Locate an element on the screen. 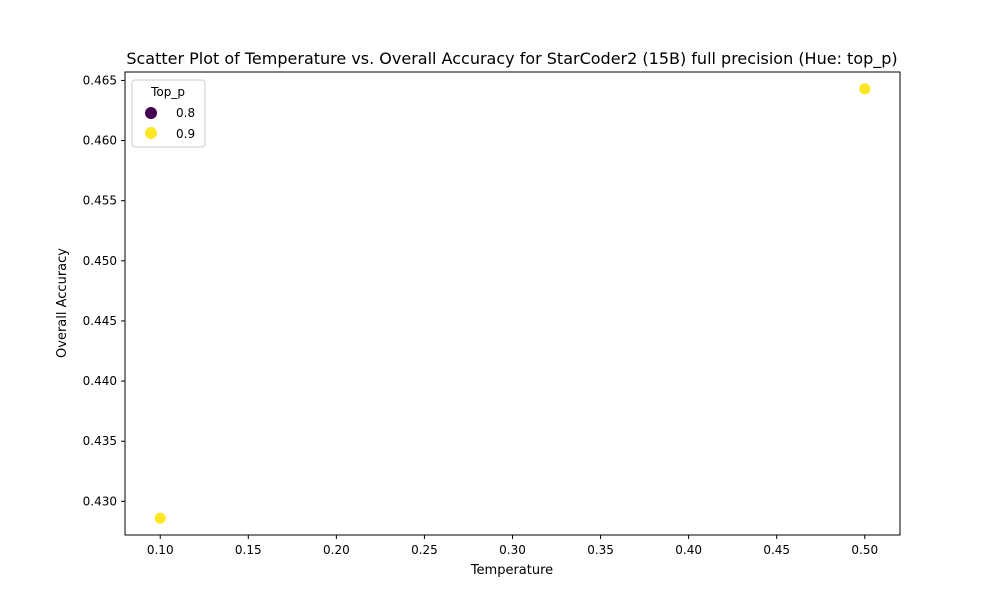 The height and width of the screenshot is (600, 1000). y-axis-ticks: 0.430 0.435 0.440 0.445 0.450 0.455 0.460 0.465 is located at coordinates (104, 290).